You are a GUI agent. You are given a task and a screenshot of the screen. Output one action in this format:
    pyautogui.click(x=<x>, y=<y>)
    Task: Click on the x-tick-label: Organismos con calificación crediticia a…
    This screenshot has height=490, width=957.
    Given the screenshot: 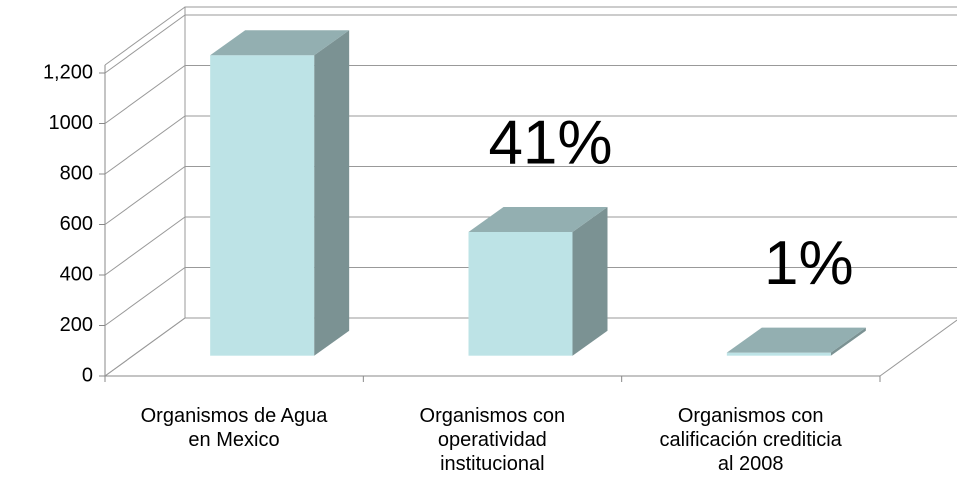 What is the action you would take?
    pyautogui.click(x=750, y=440)
    